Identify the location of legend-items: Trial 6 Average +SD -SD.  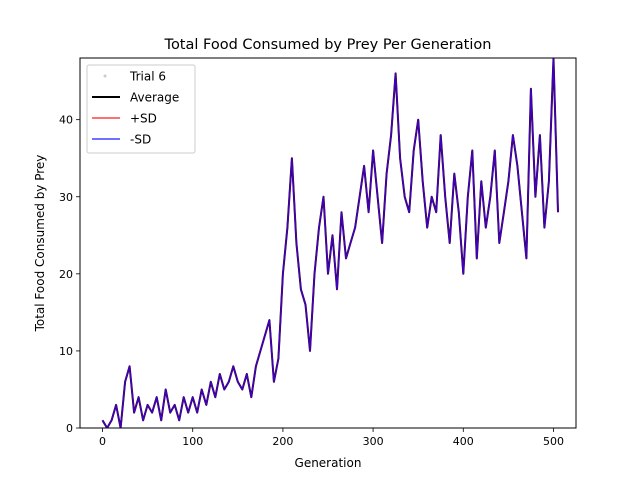
(135, 108).